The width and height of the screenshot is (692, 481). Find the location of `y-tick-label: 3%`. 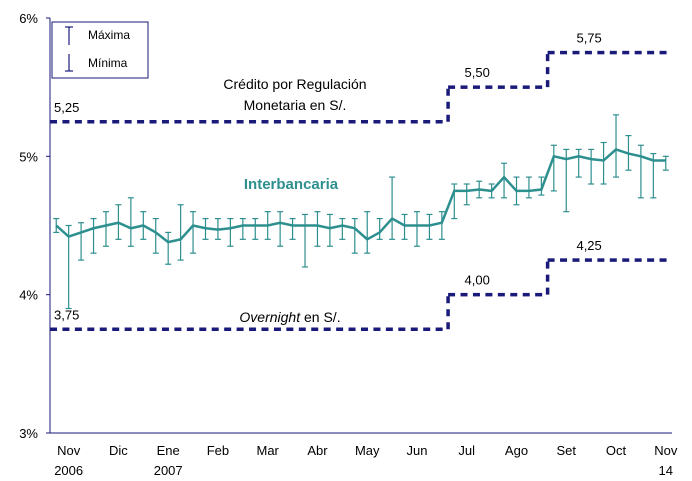

y-tick-label: 3% is located at coordinates (28, 433).